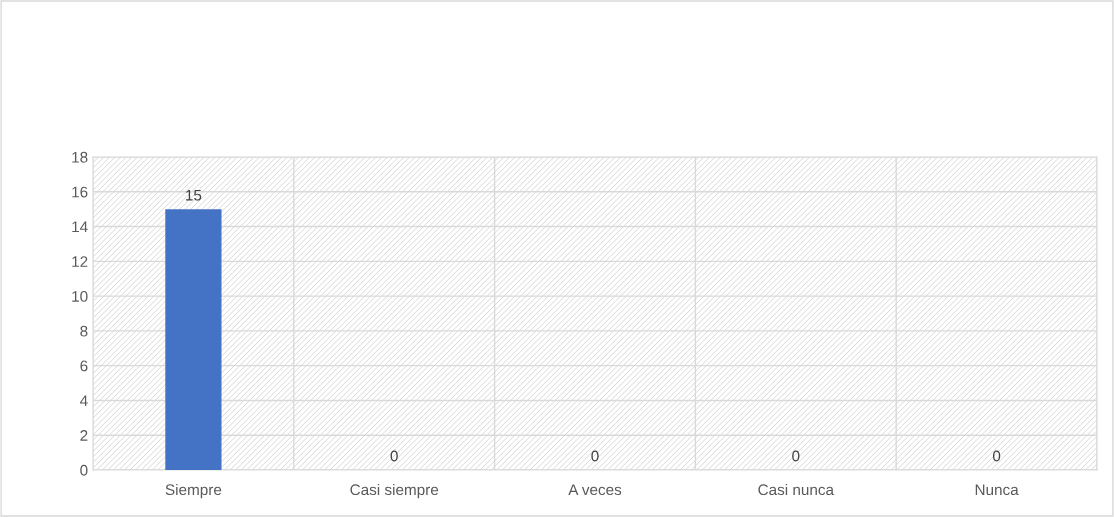 The image size is (1114, 517). Describe the element at coordinates (84, 470) in the screenshot. I see `y-tick-label: 0` at that location.